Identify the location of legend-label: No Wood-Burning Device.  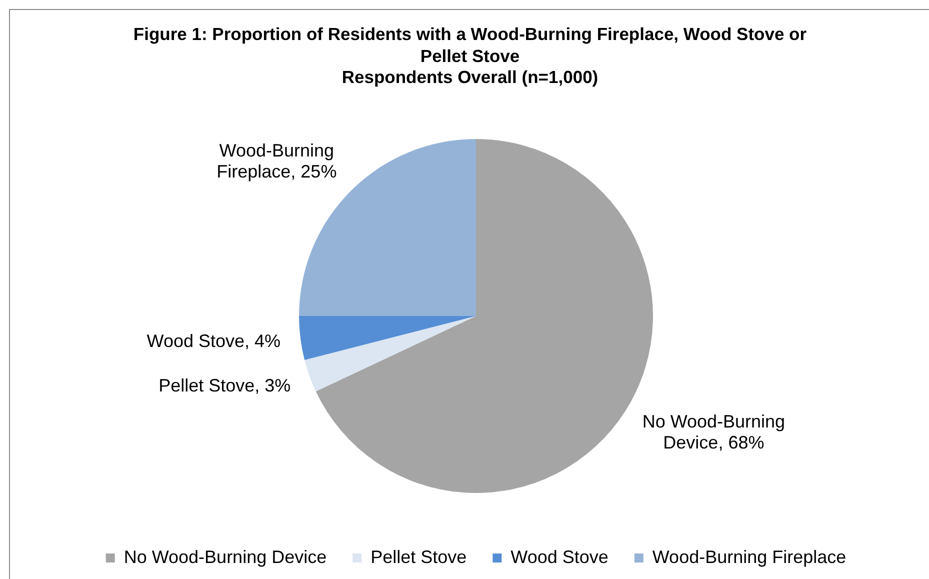
(225, 556).